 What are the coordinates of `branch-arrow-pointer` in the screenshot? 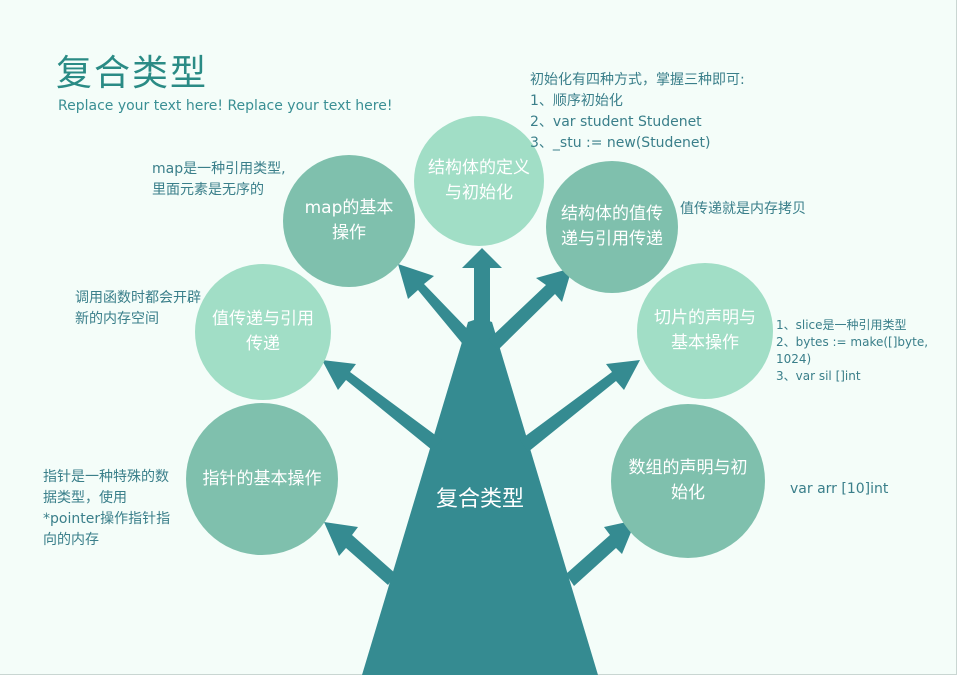 It's located at (360, 553).